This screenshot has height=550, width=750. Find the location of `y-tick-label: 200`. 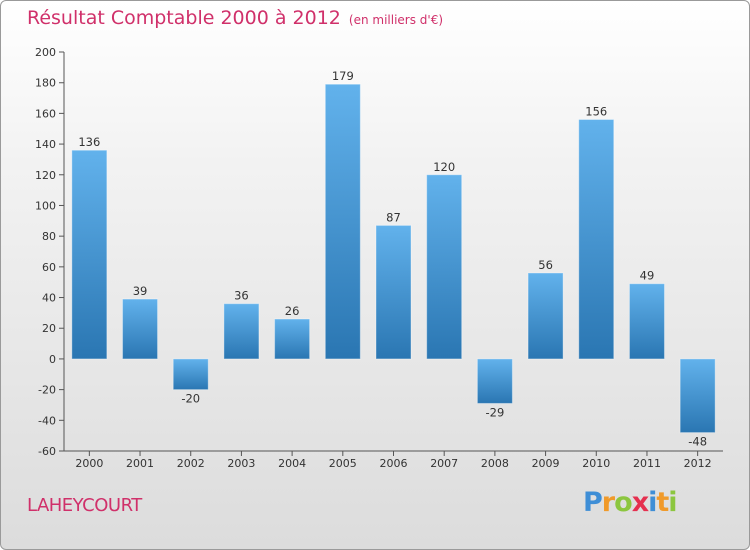

y-tick-label: 200 is located at coordinates (45, 52).